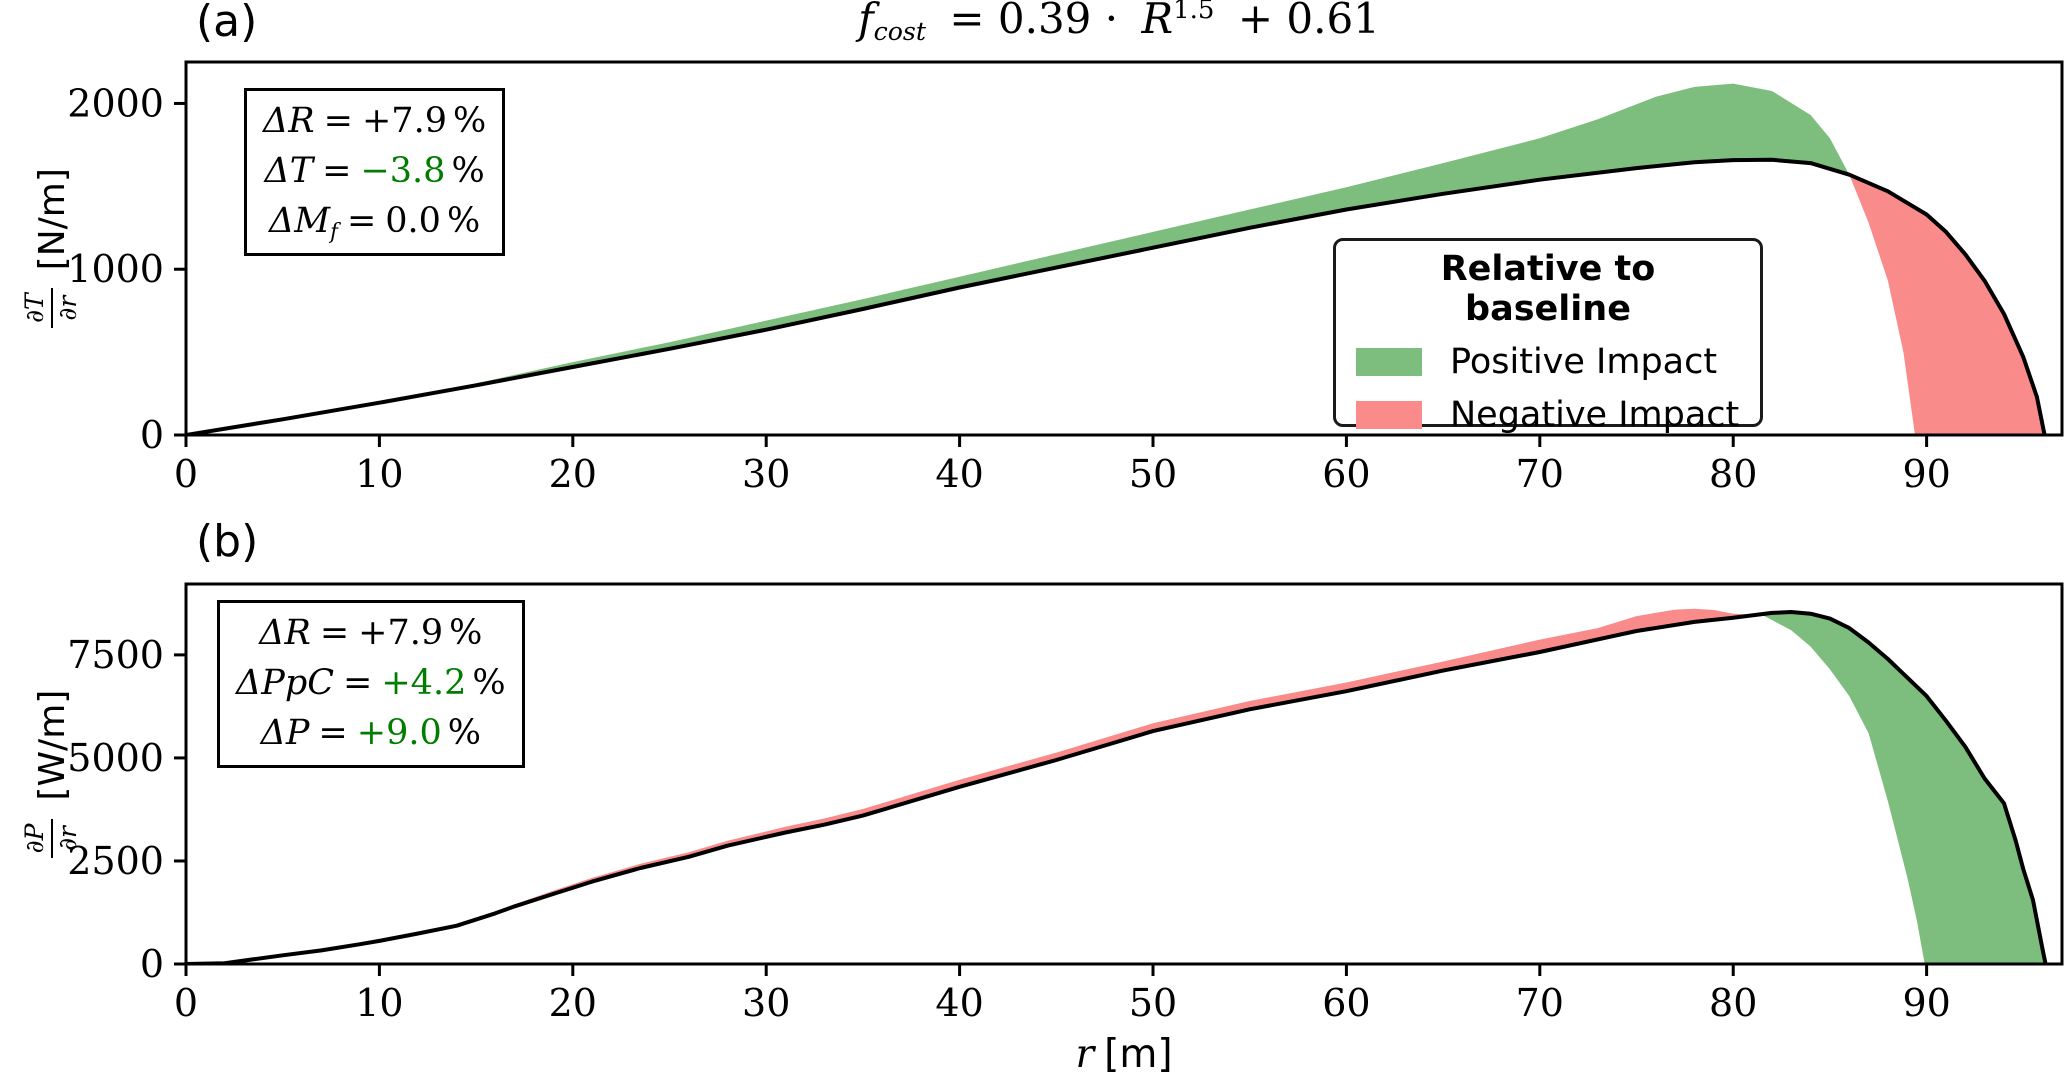  I want to click on annotation-box-b: ΔR = +7.9% ΔPpC = +4.2% ΔP = +9.0%, so click(371, 684).